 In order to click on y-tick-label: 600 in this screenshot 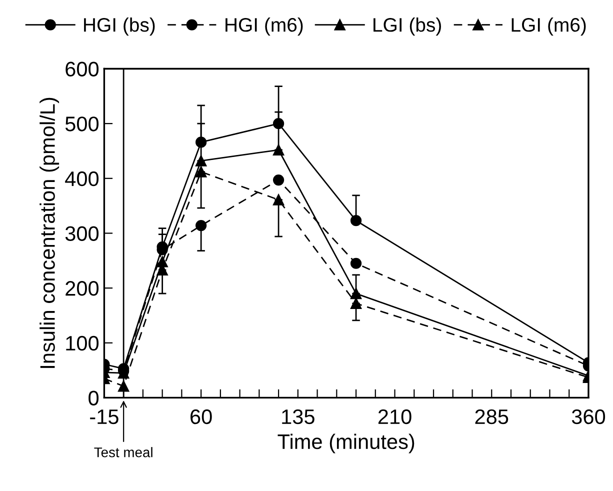, I will do `click(82, 69)`.